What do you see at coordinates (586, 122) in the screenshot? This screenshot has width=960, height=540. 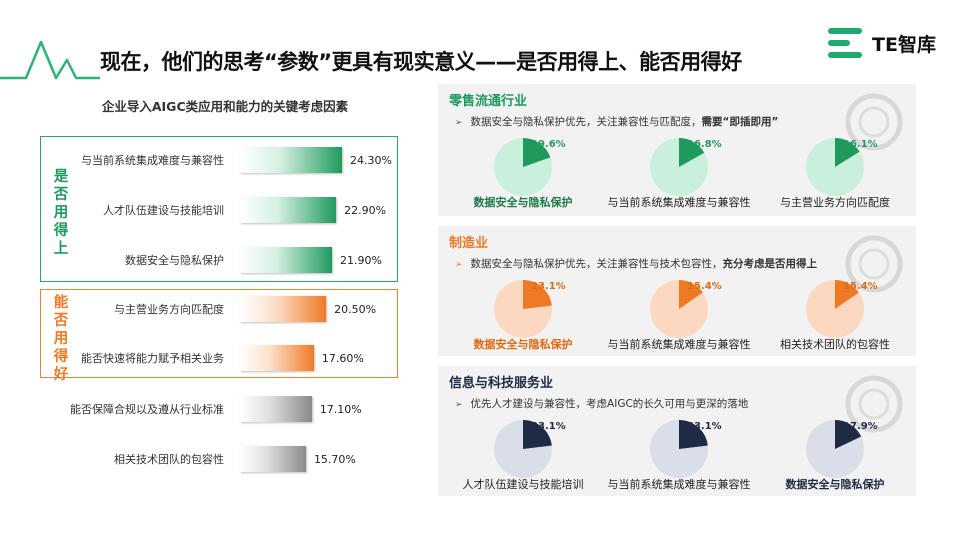 I see `panel-note-text: 数据安全与隐私保护优先，关注兼容性与匹配度，` at bounding box center [586, 122].